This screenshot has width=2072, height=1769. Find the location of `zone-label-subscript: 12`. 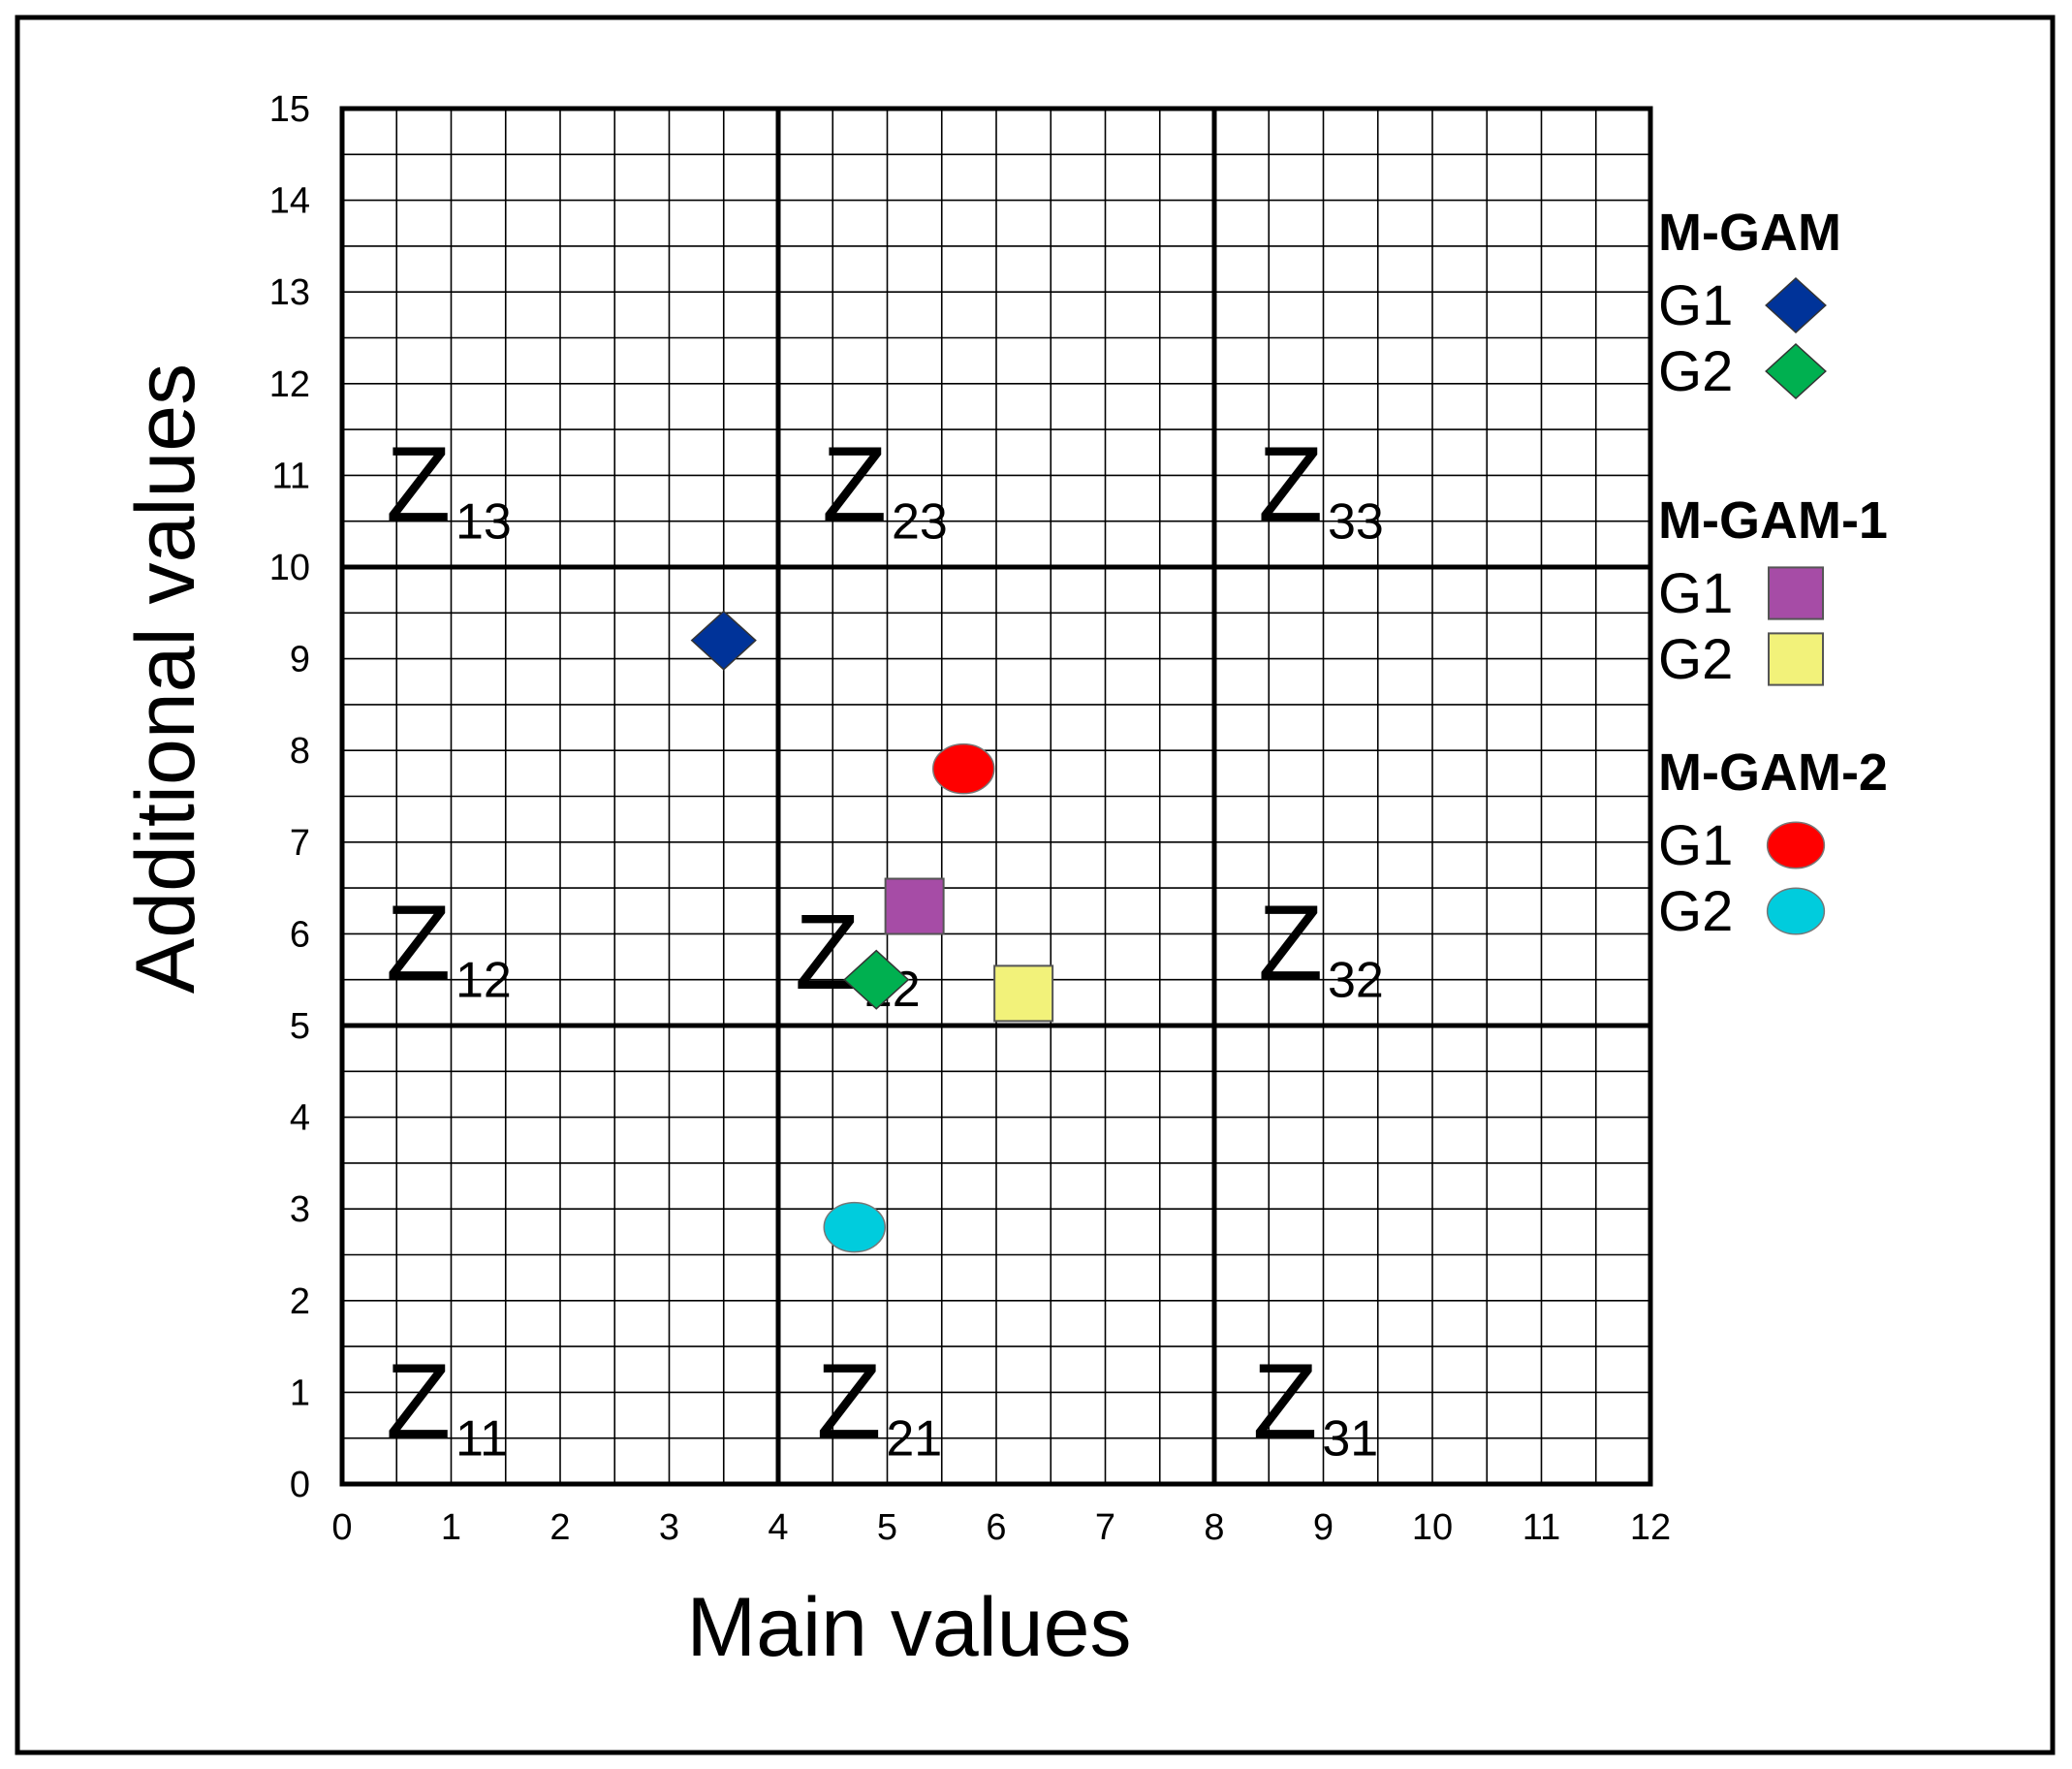

zone-label-subscript: 12 is located at coordinates (484, 981).